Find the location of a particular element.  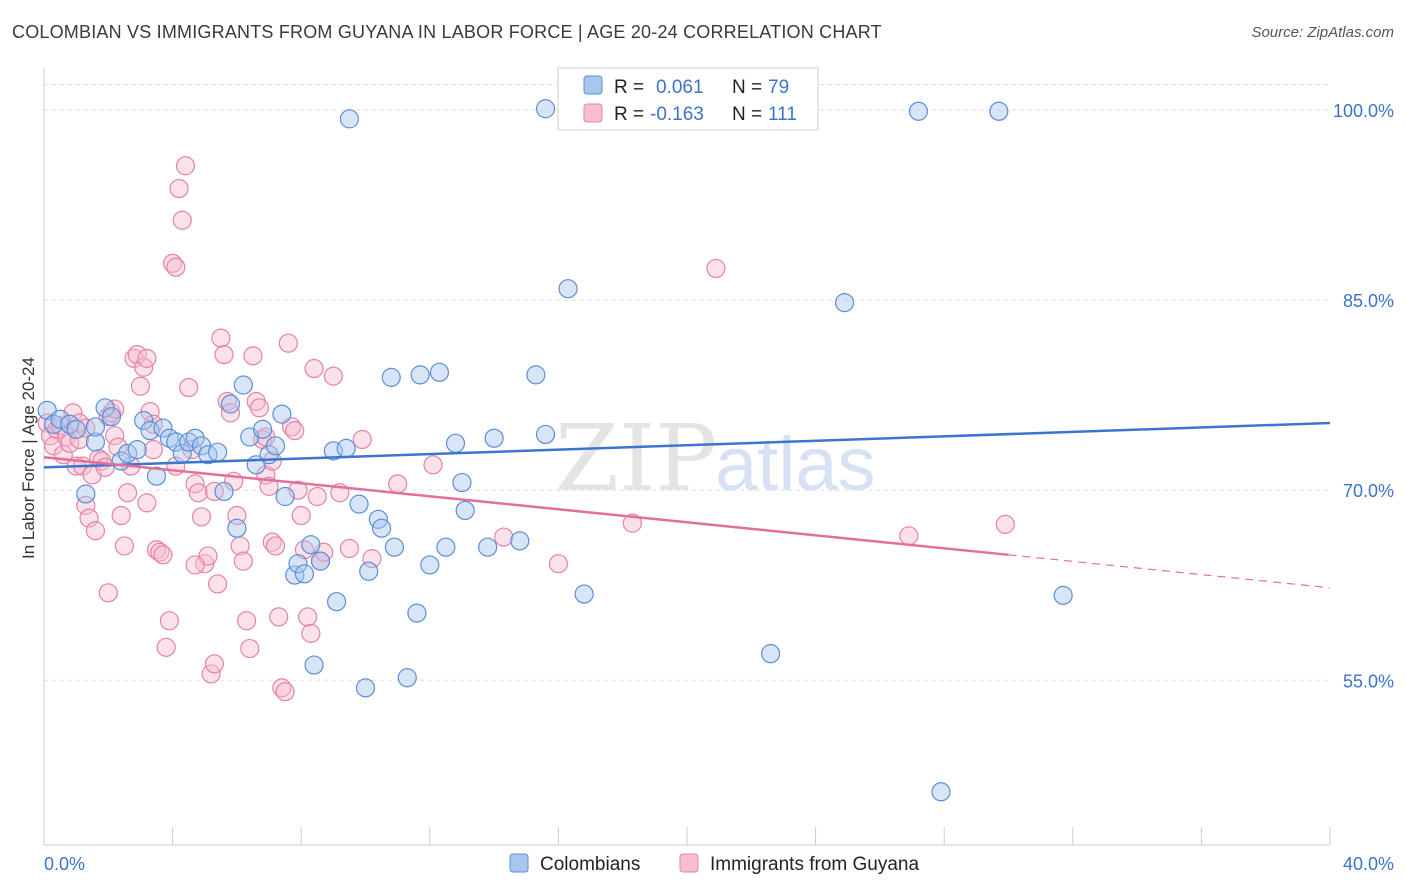

y-tick-label-85: 85.0% is located at coordinates (1368, 301).